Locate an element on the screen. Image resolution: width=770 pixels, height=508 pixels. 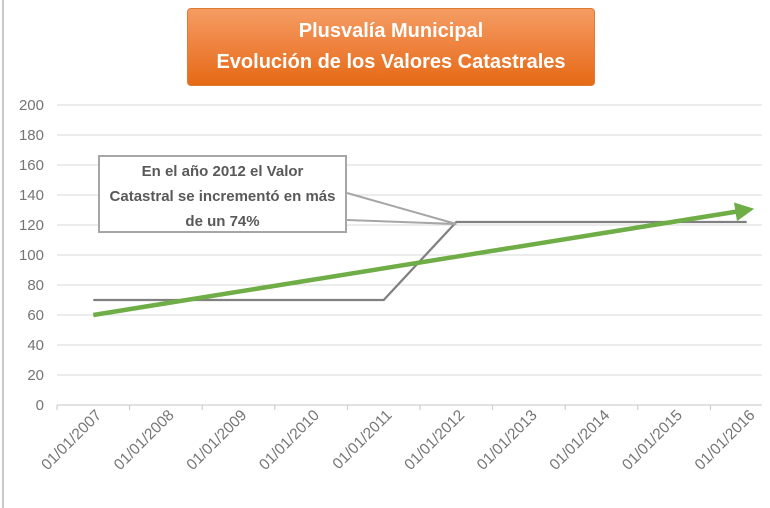
callout-text-line-2: Catastral se incrementó en más is located at coordinates (222, 196).